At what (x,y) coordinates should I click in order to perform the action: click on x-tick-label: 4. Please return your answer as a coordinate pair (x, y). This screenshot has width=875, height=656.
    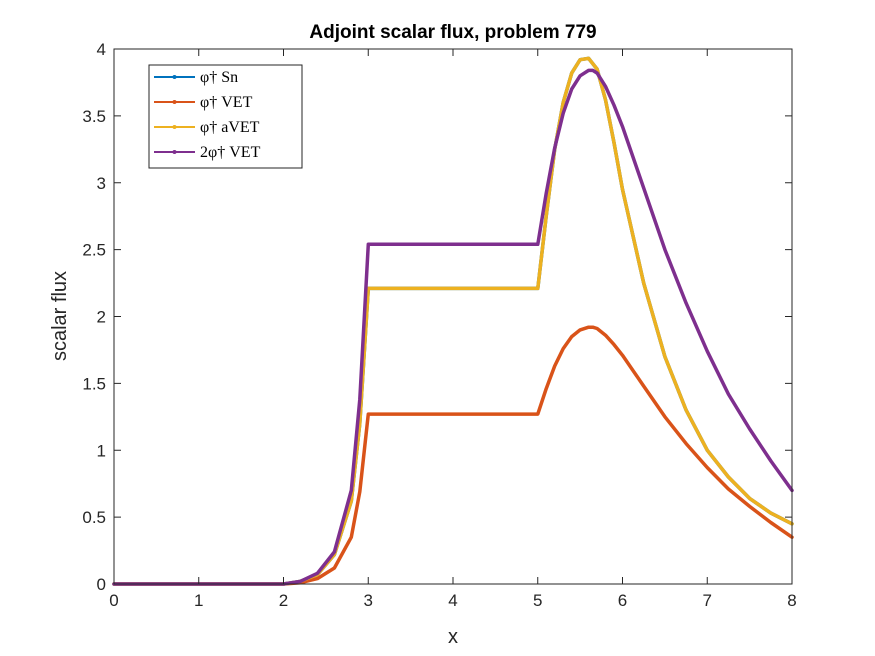
    Looking at the image, I should click on (452, 600).